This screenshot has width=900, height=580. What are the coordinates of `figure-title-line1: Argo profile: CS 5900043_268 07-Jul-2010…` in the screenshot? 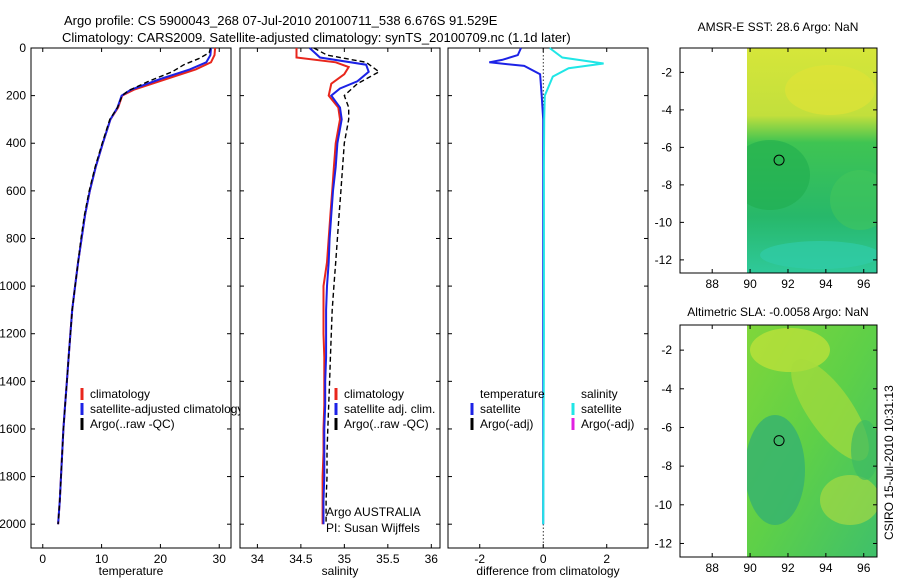 It's located at (281, 20).